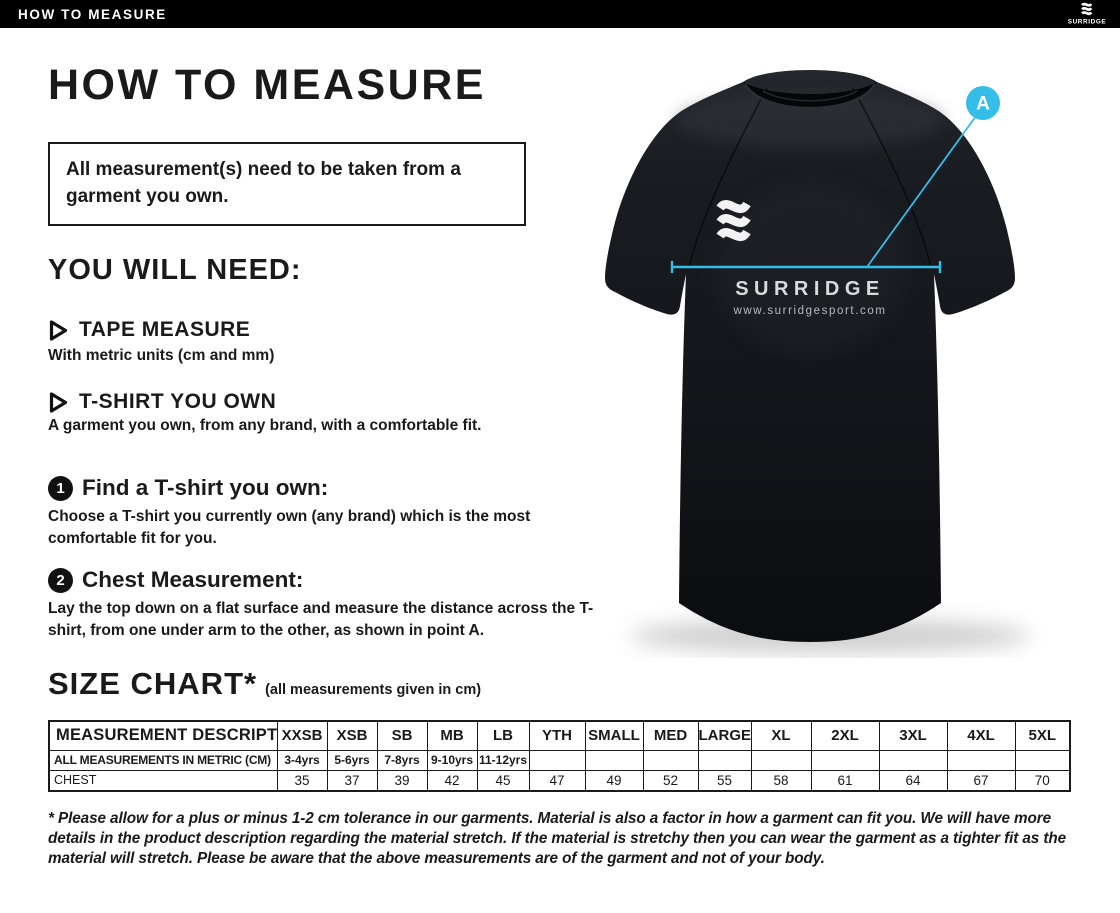 Image resolution: width=1120 pixels, height=913 pixels. Describe the element at coordinates (163, 735) in the screenshot. I see `measurement-description-header: MEASUREMENT DESCRIPTION` at that location.